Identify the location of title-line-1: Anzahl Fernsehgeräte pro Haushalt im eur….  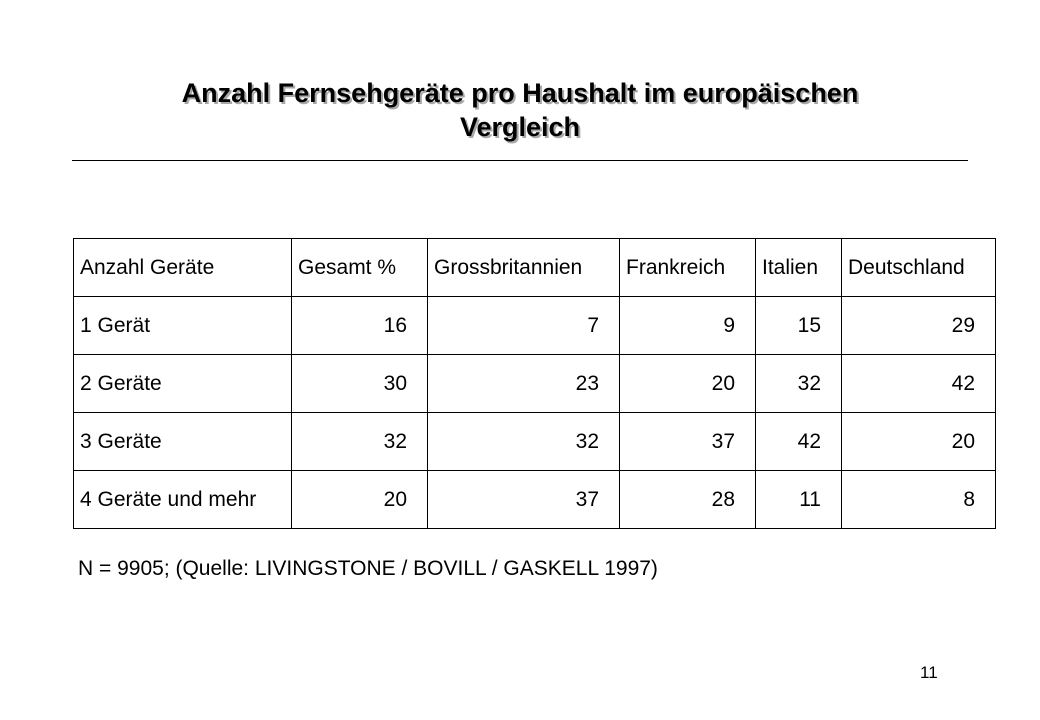
(520, 93).